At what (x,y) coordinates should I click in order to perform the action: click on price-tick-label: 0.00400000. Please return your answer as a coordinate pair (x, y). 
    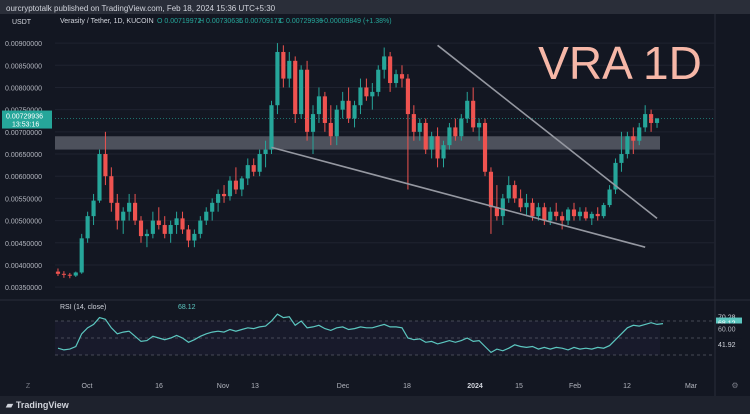
    Looking at the image, I should click on (23, 266).